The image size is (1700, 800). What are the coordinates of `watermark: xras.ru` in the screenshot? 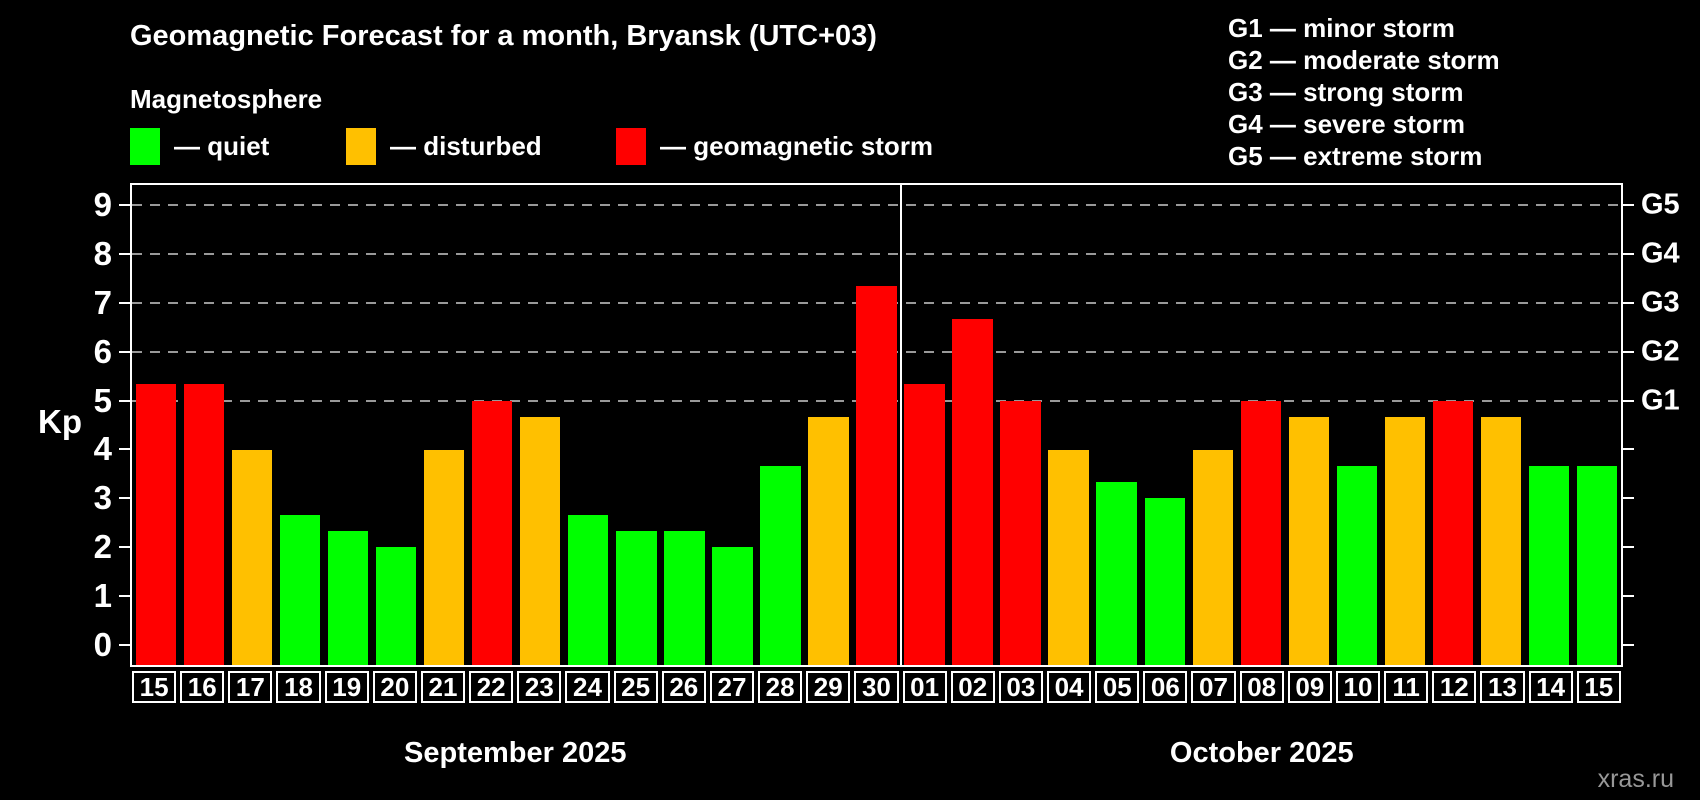 It's located at (1635, 779).